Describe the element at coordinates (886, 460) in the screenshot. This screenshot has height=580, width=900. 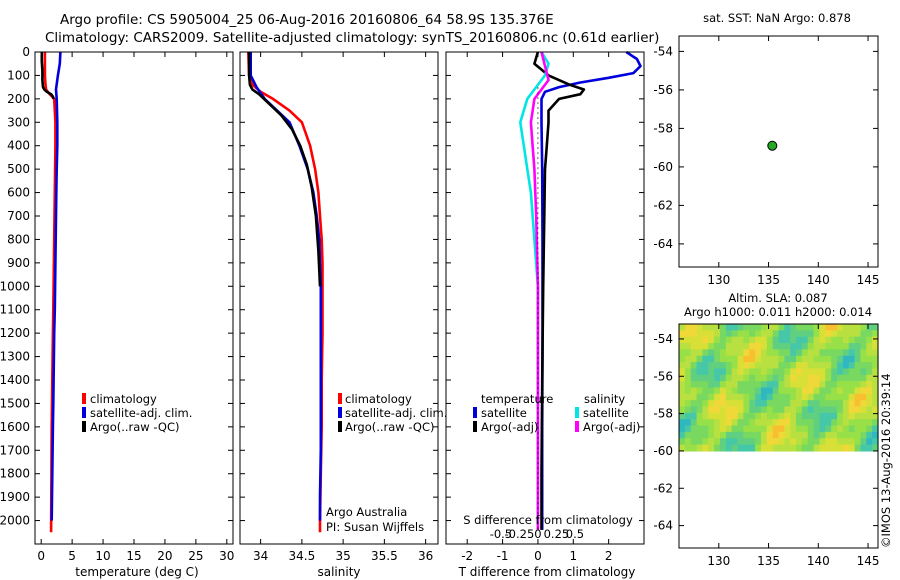
I see `imos-credit-label: ©IMOS 13-Aug-2016 20:39:14` at that location.